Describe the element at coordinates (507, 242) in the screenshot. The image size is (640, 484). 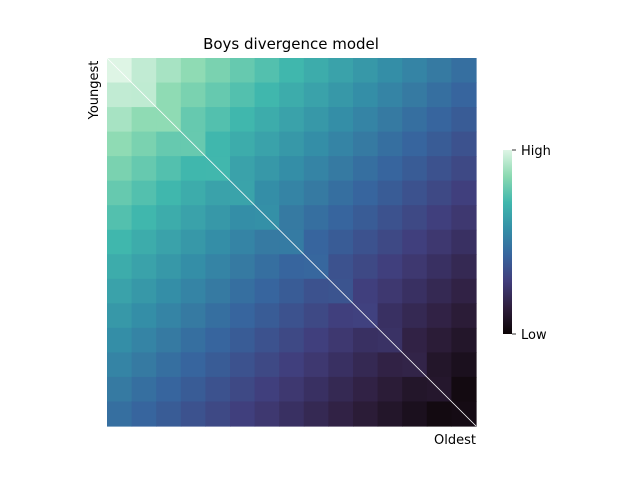
I see `colorbar` at that location.